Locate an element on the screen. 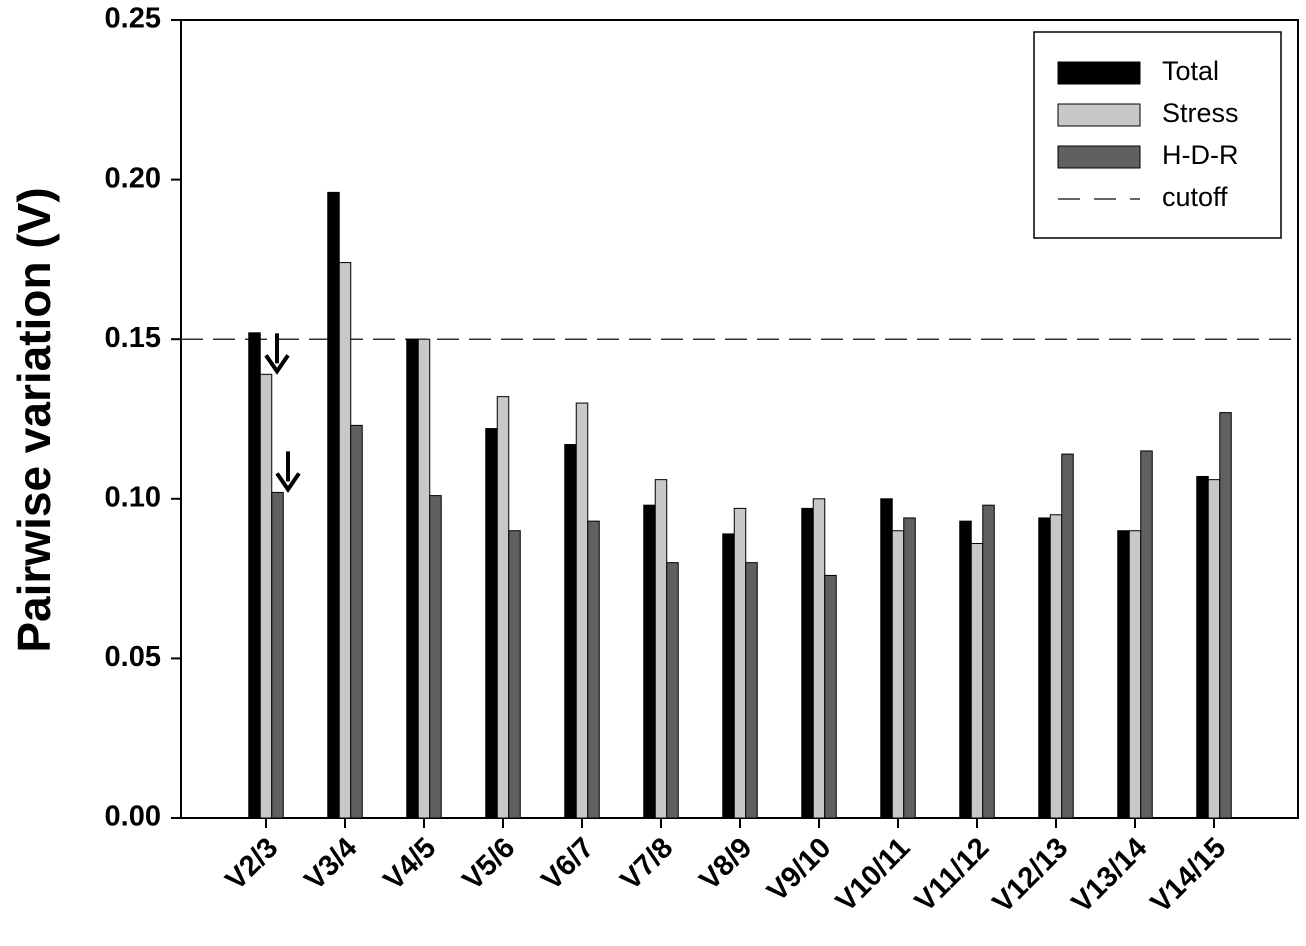 The image size is (1306, 946). x-tick-label: V3/4 is located at coordinates (331, 864).